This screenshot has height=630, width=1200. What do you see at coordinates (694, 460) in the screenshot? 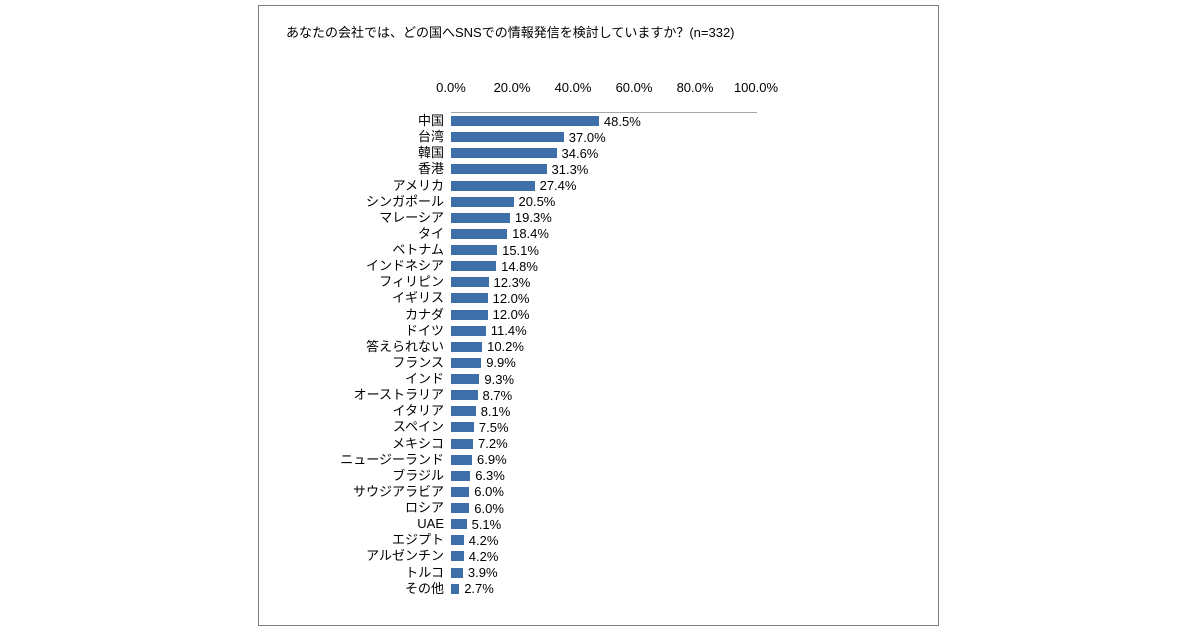
I see `bar-track: 6.9%` at bounding box center [694, 460].